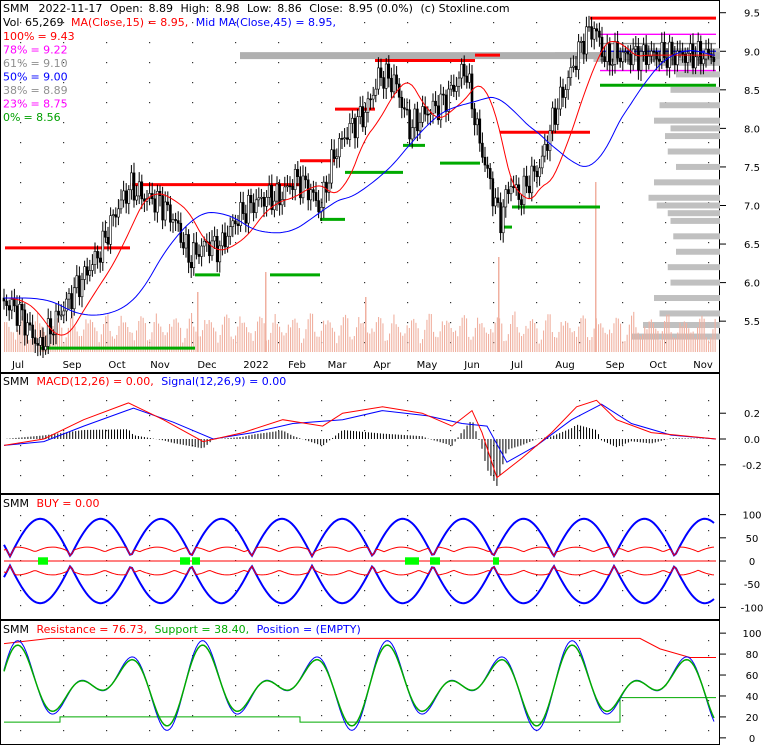 Image resolution: width=778 pixels, height=746 pixels. Describe the element at coordinates (289, 8) in the screenshot. I see `header-low: 8.86` at that location.